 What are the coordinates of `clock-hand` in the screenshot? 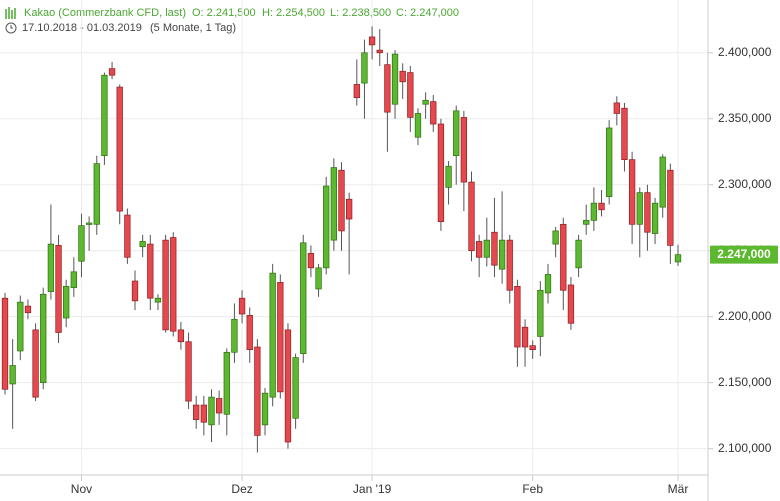 It's located at (11, 27).